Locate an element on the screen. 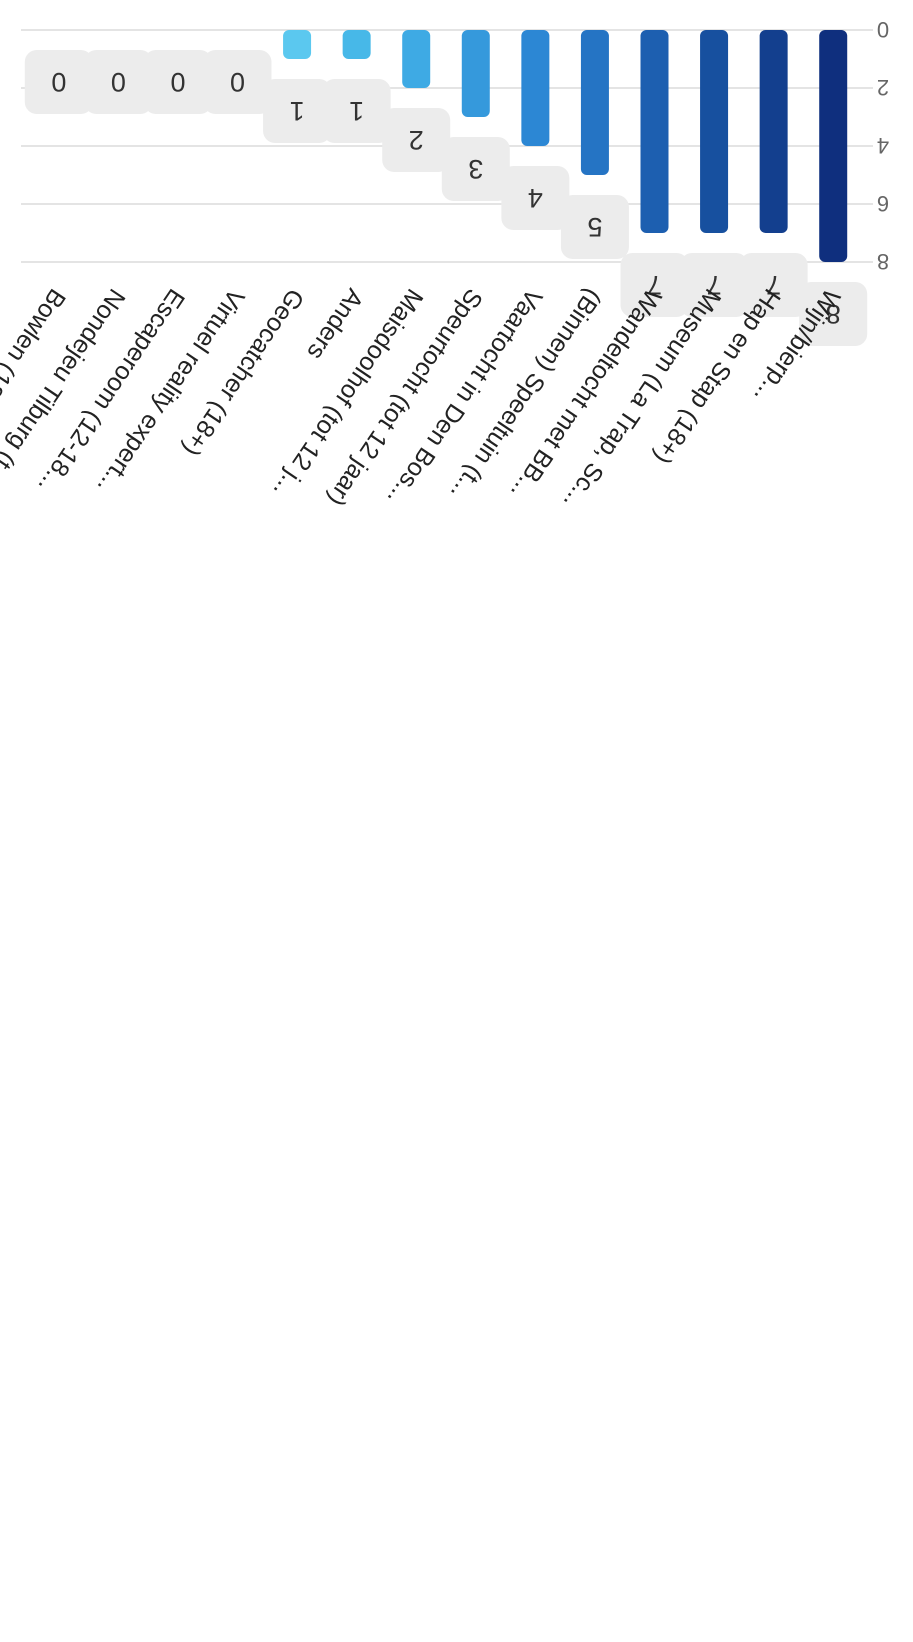  data-label: 3 is located at coordinates (475, 169).